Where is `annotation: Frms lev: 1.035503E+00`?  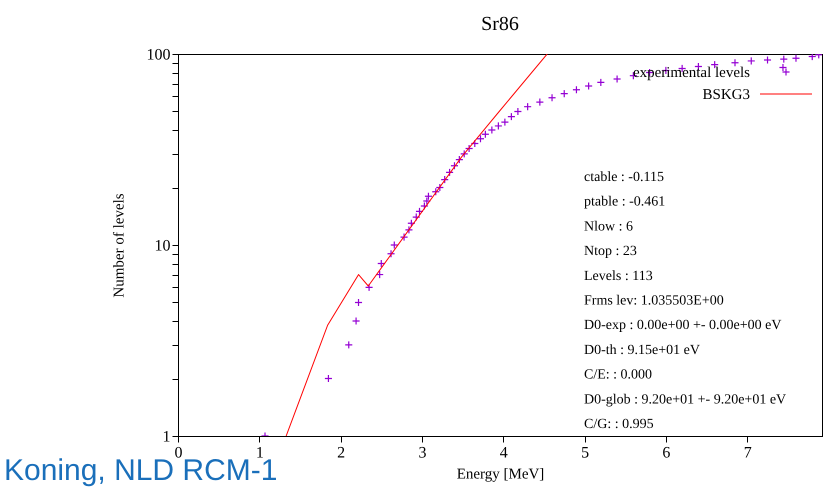 annotation: Frms lev: 1.035503E+00 is located at coordinates (654, 301).